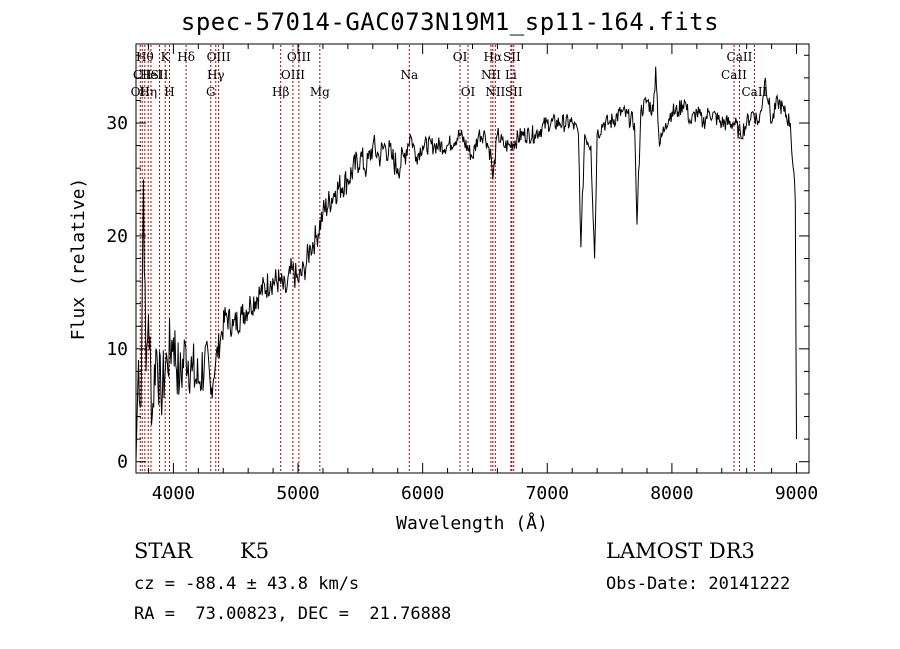 This screenshot has width=900, height=649. Describe the element at coordinates (78, 259) in the screenshot. I see `y-axis-label: Flux (relative)` at that location.